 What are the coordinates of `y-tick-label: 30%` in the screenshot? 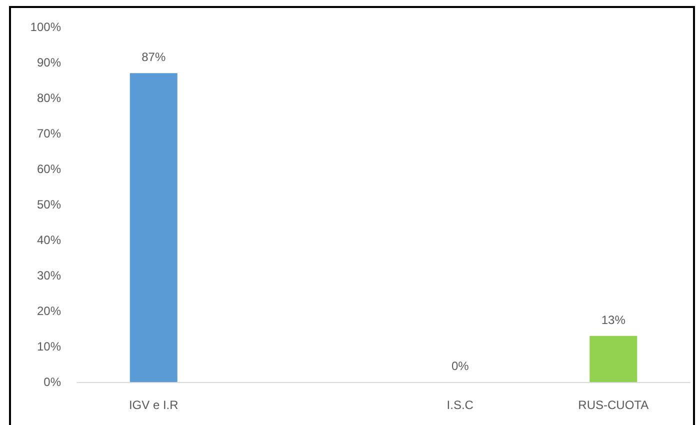 It's located at (49, 275).